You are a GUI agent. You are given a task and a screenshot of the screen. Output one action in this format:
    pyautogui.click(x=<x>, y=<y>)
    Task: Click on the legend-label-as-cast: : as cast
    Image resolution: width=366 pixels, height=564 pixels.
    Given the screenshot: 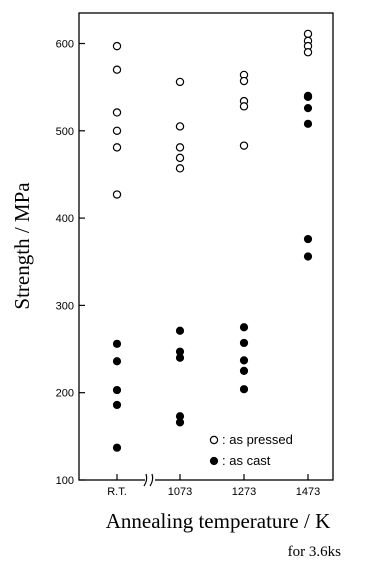 What is the action you would take?
    pyautogui.click(x=246, y=460)
    